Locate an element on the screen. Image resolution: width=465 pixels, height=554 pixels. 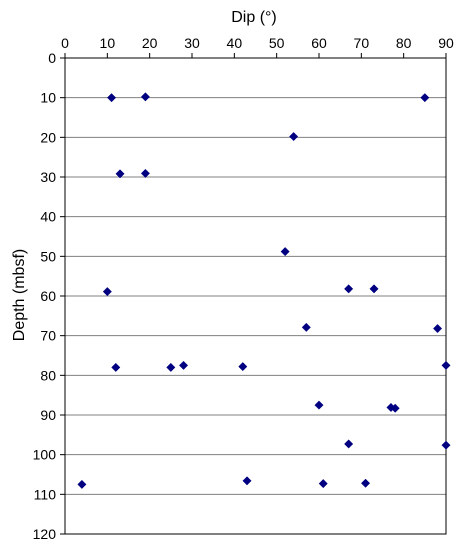
y-tick-label: 50 is located at coordinates (48, 256).